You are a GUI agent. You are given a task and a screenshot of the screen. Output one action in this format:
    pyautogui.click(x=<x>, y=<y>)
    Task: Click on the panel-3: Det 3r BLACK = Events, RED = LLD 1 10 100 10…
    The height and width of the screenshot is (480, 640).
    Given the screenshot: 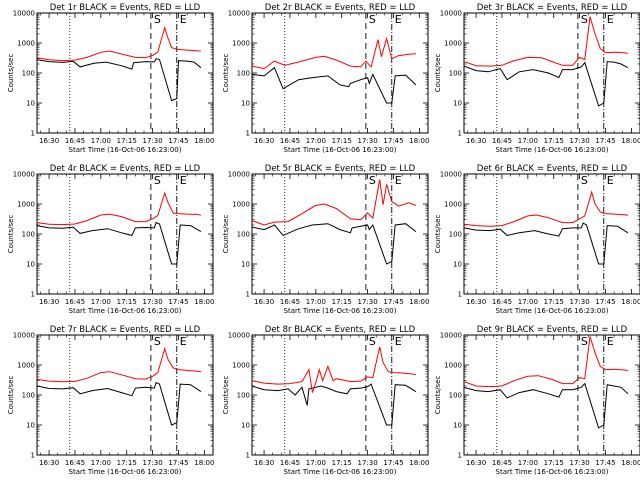 What is the action you would take?
    pyautogui.click(x=537, y=78)
    